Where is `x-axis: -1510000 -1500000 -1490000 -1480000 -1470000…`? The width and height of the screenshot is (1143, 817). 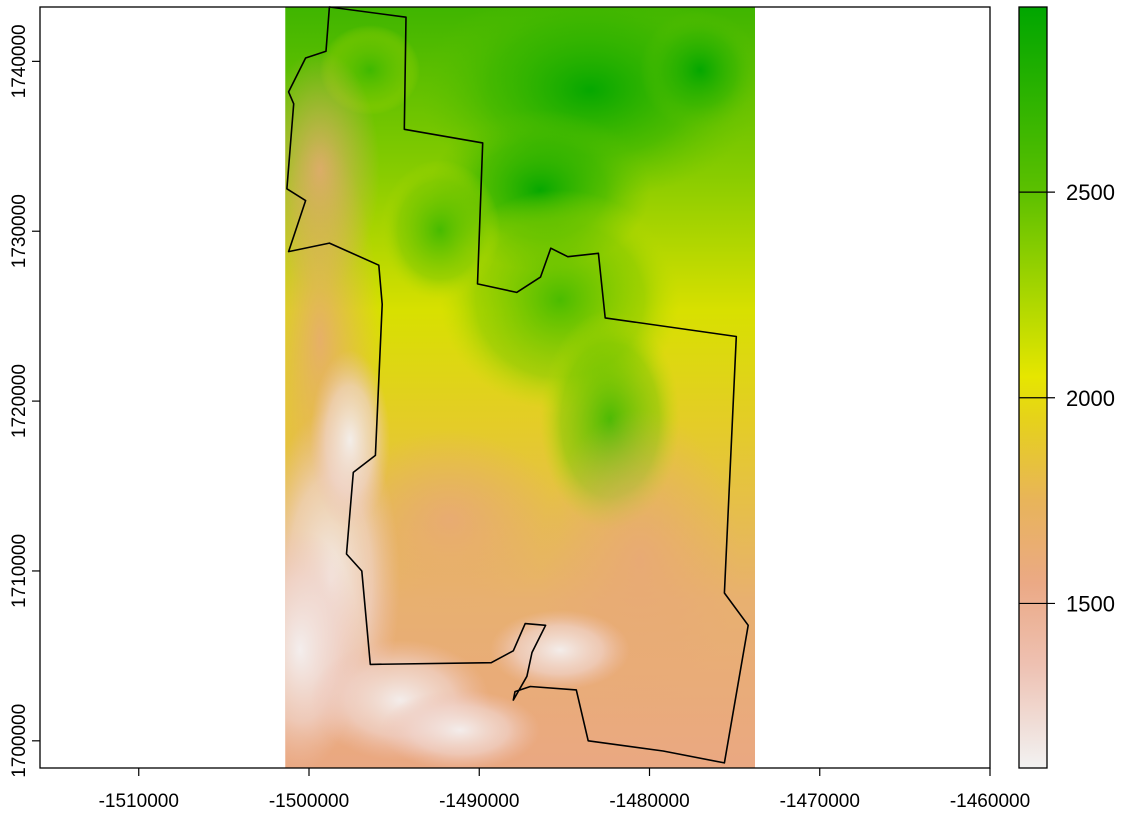 x-axis: -1510000 -1500000 -1490000 -1480000 -1470000… is located at coordinates (564, 790).